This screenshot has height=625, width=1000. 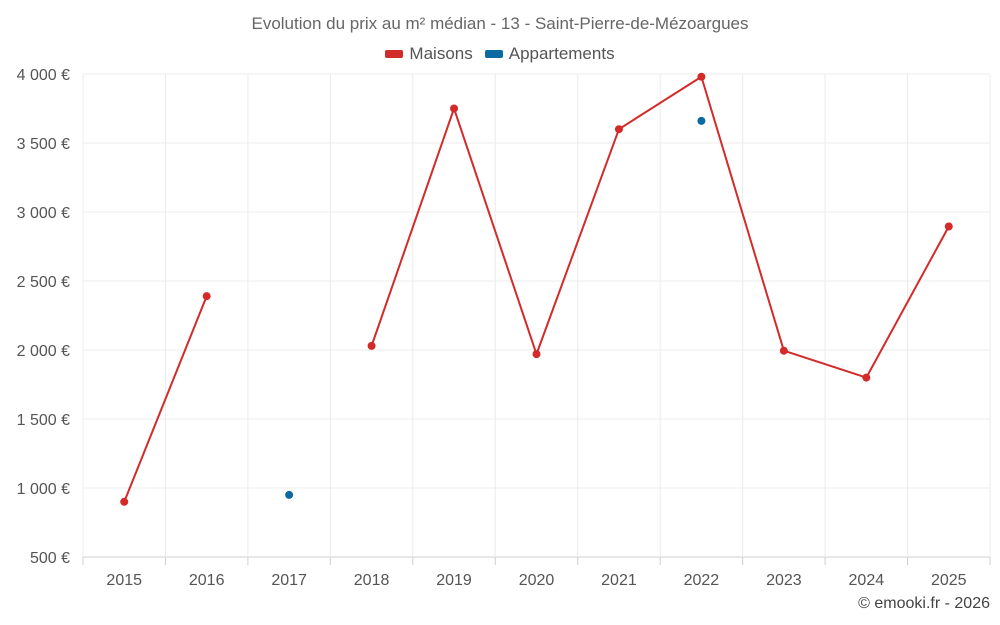 I want to click on x-tick-label: 2019, so click(x=454, y=580).